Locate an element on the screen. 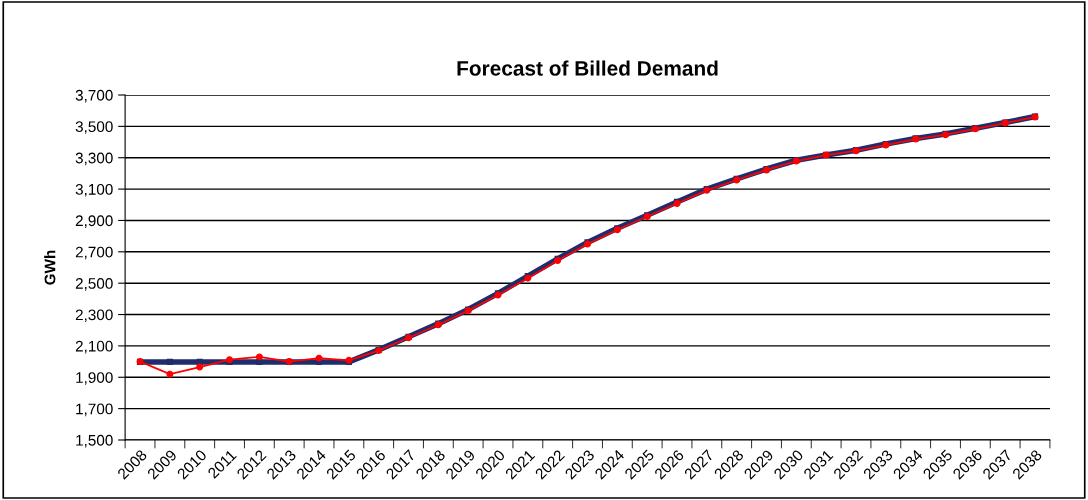 This screenshot has width=1088, height=500. y-tick-label: 2,100 is located at coordinates (94, 347).